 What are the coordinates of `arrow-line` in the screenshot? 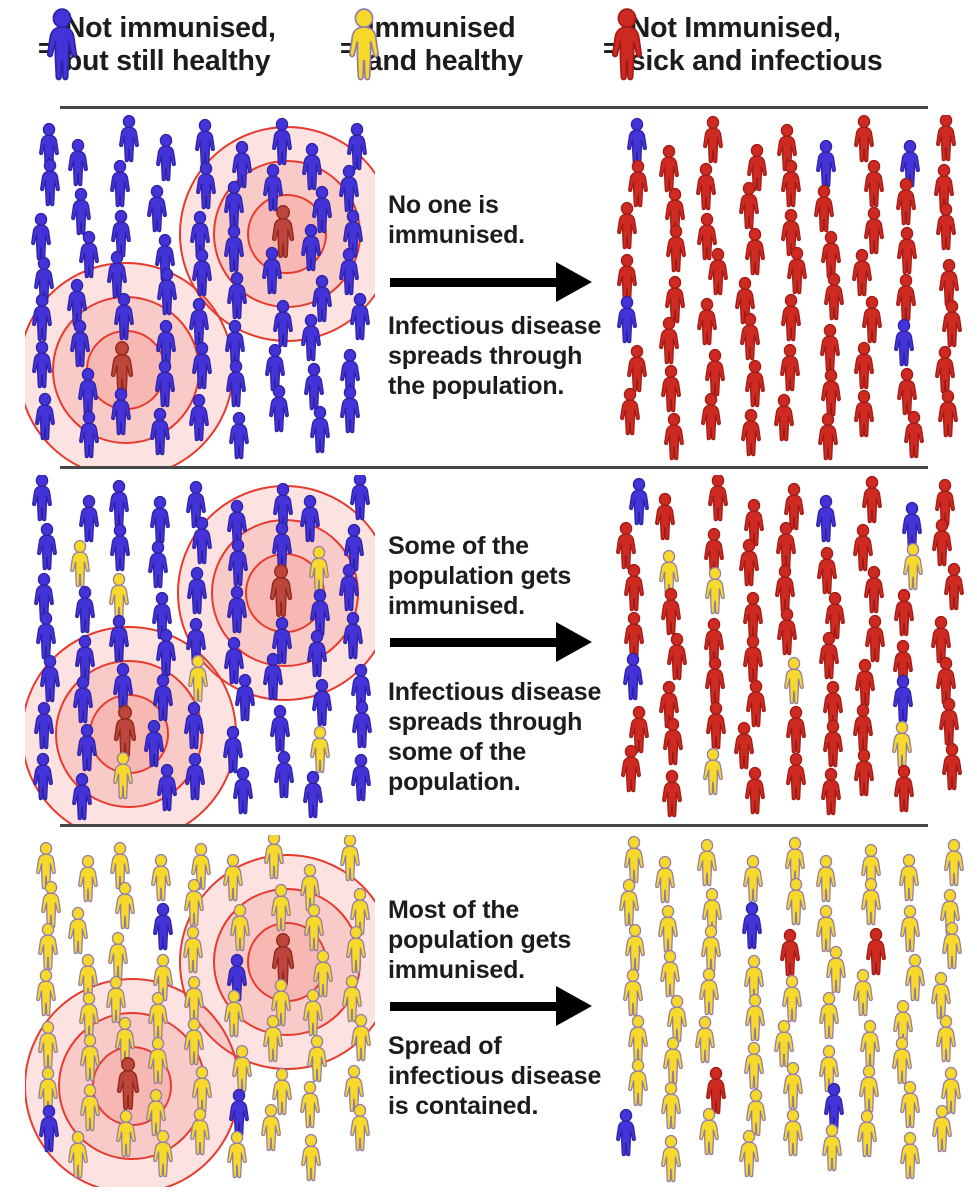 It's located at (473, 642).